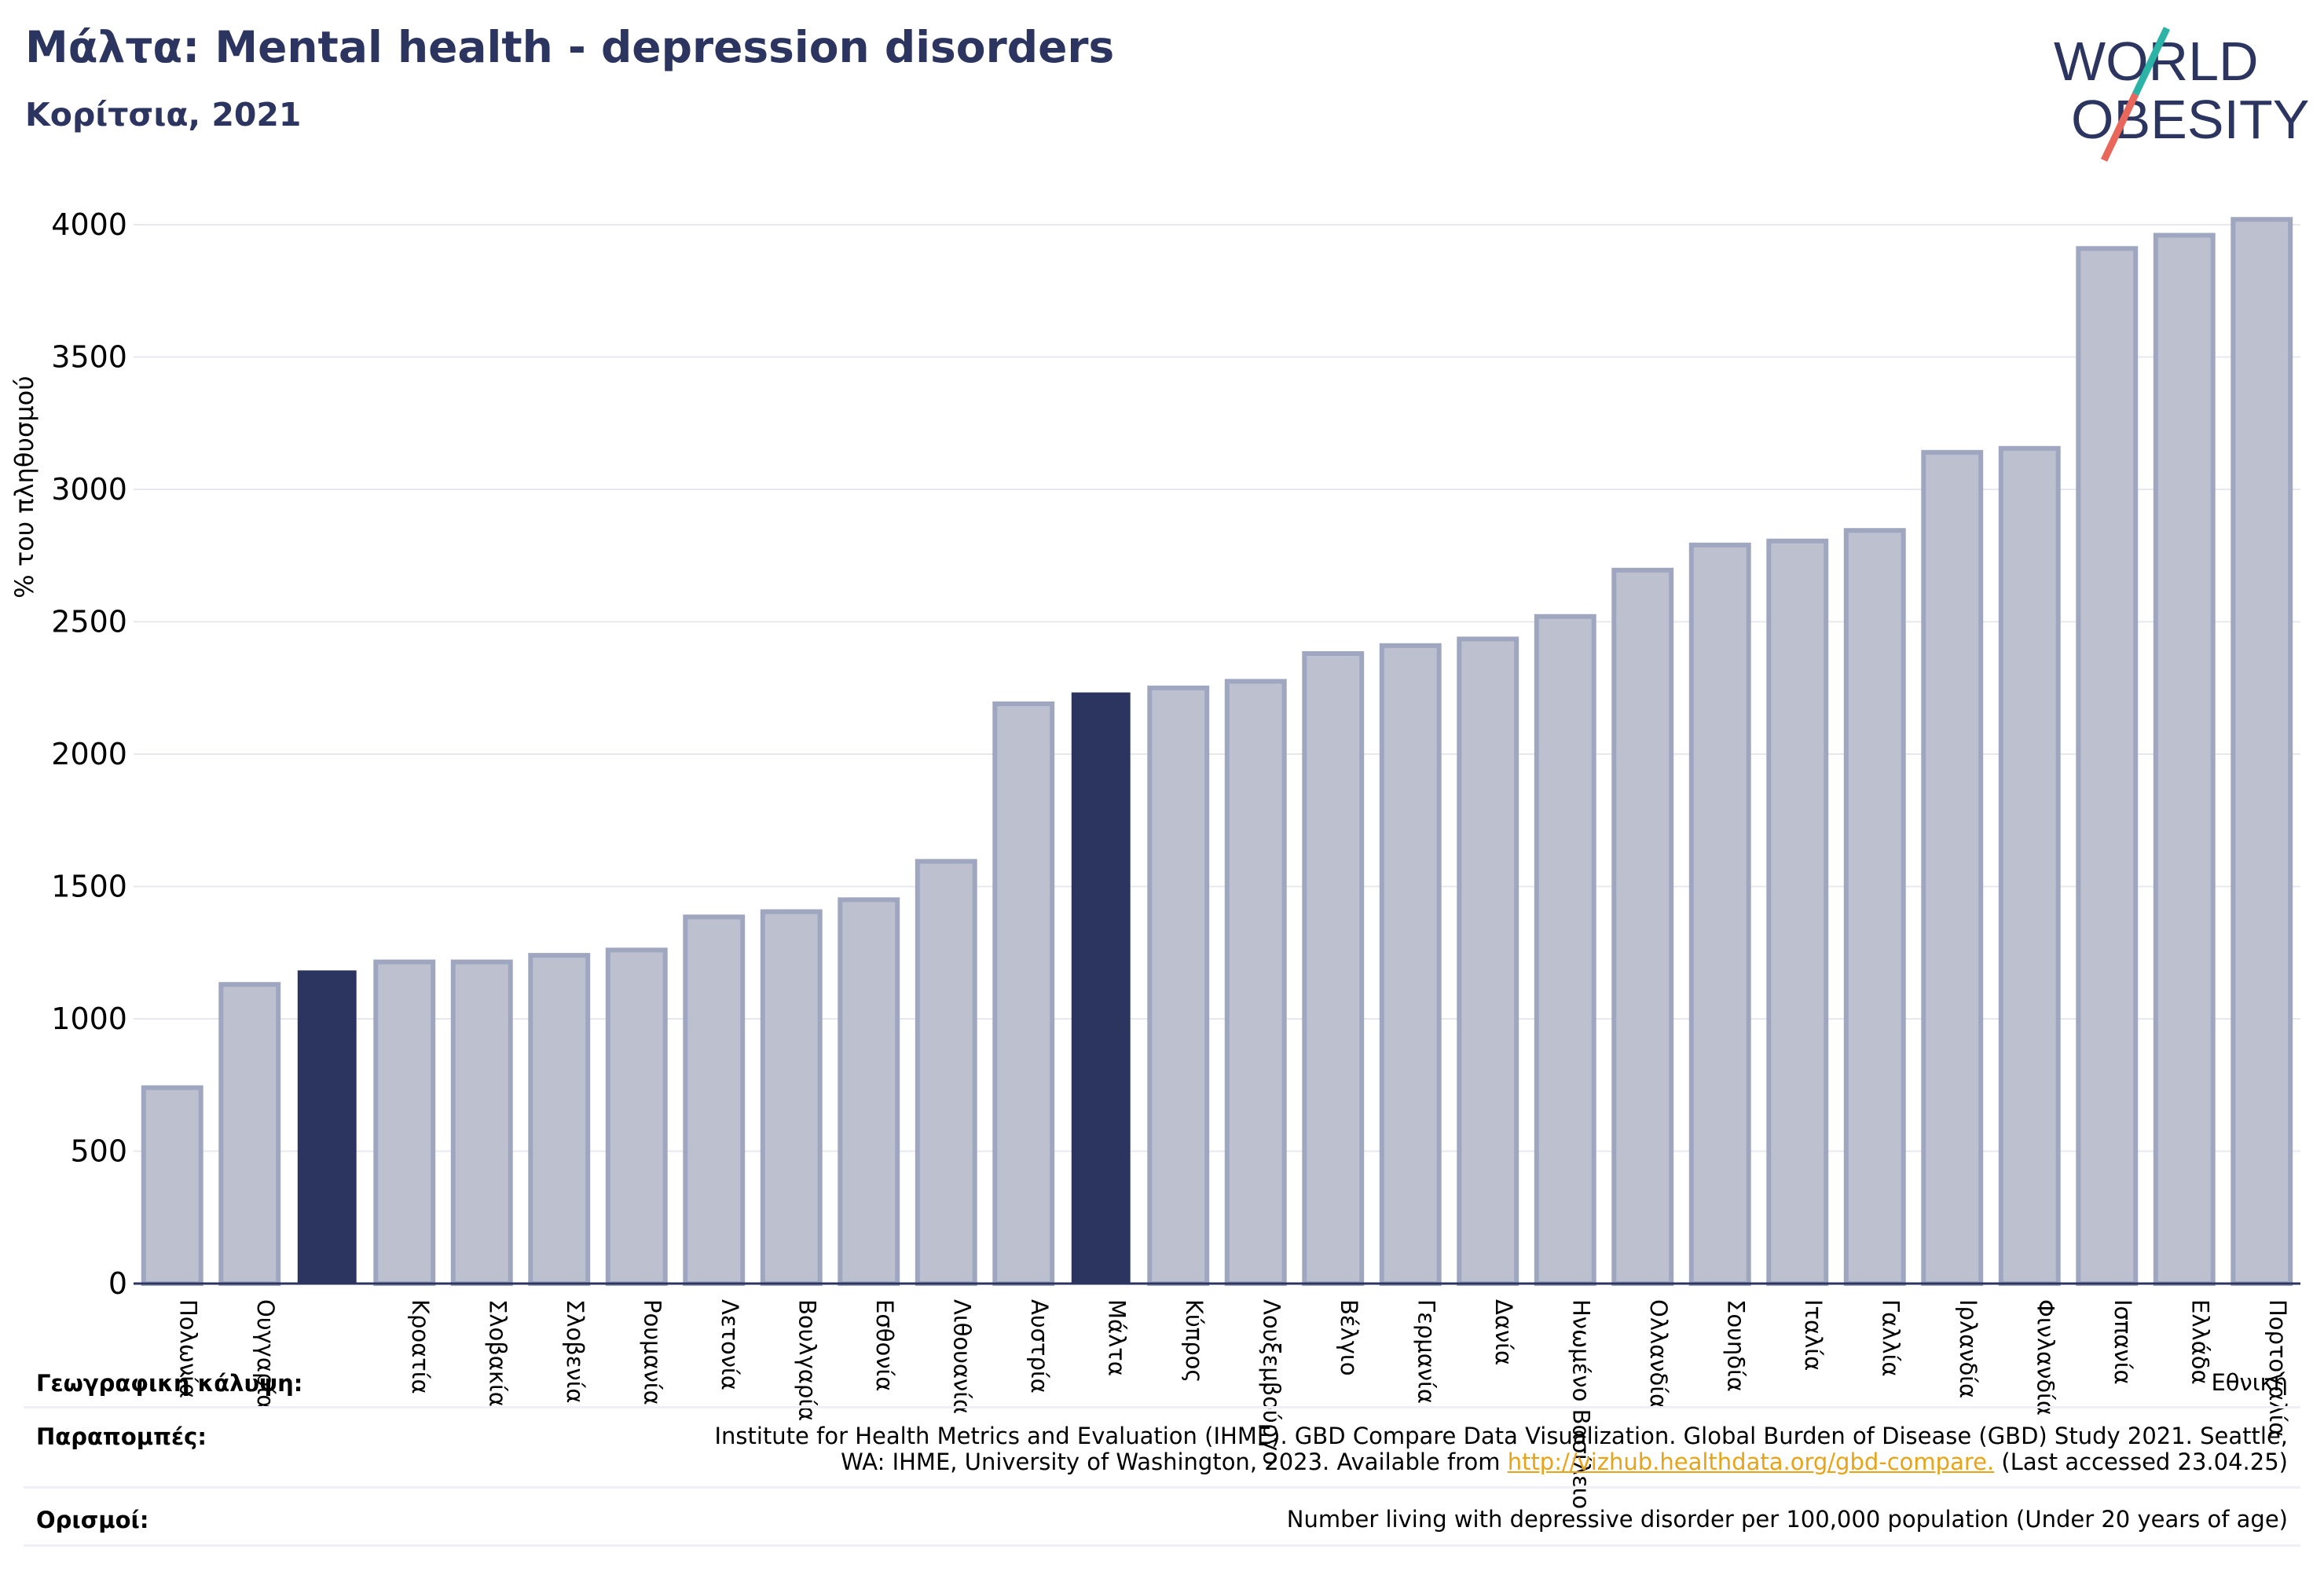 The image size is (2324, 1586). I want to click on logo-slash-teal, so click(2151, 62).